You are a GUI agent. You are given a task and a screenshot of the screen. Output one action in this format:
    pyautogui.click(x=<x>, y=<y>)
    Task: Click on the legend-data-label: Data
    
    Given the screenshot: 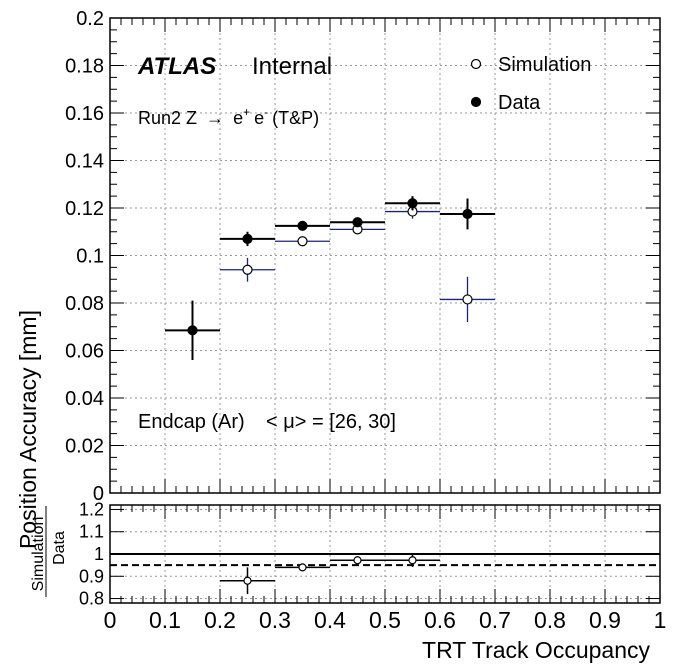 What is the action you would take?
    pyautogui.click(x=519, y=103)
    